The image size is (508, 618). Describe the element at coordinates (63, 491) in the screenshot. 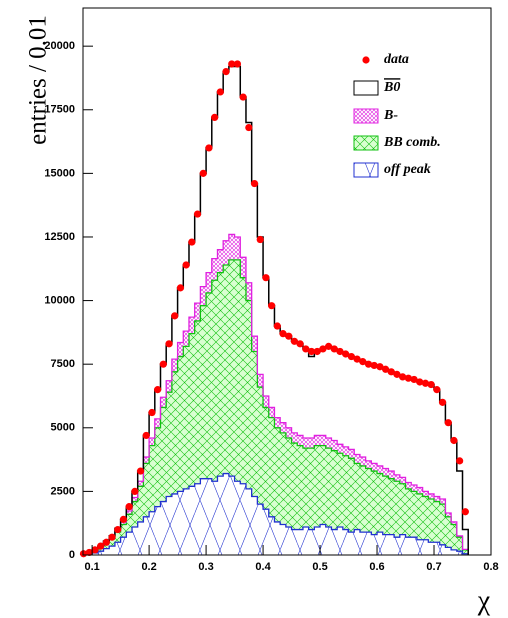

I see `y-tick-label: 2500` at that location.